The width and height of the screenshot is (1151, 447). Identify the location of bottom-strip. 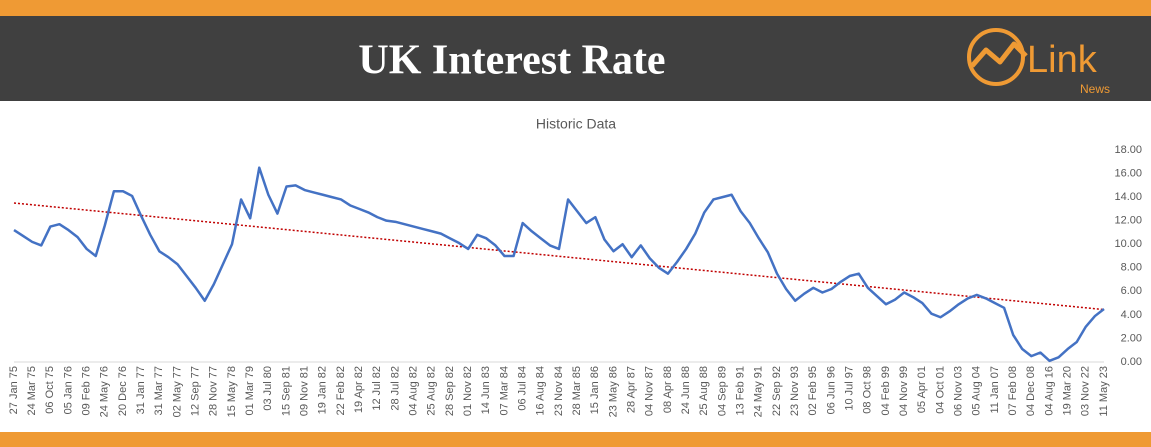
(575, 439).